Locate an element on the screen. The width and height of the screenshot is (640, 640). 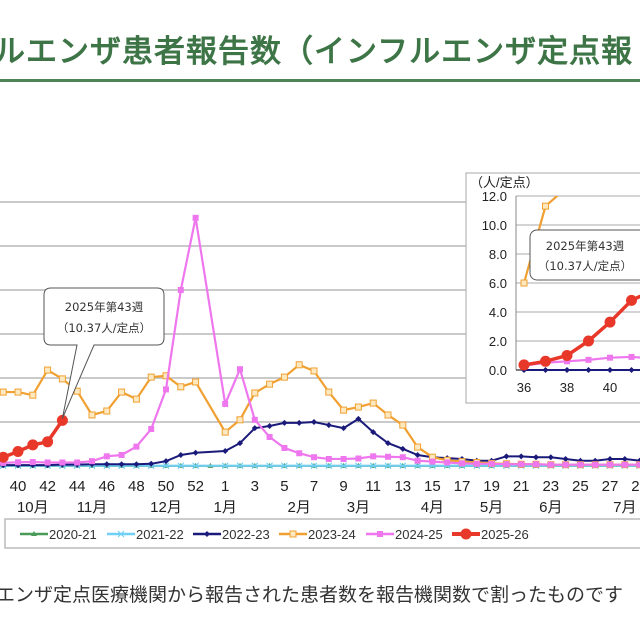
inset-frame is located at coordinates (552, 288).